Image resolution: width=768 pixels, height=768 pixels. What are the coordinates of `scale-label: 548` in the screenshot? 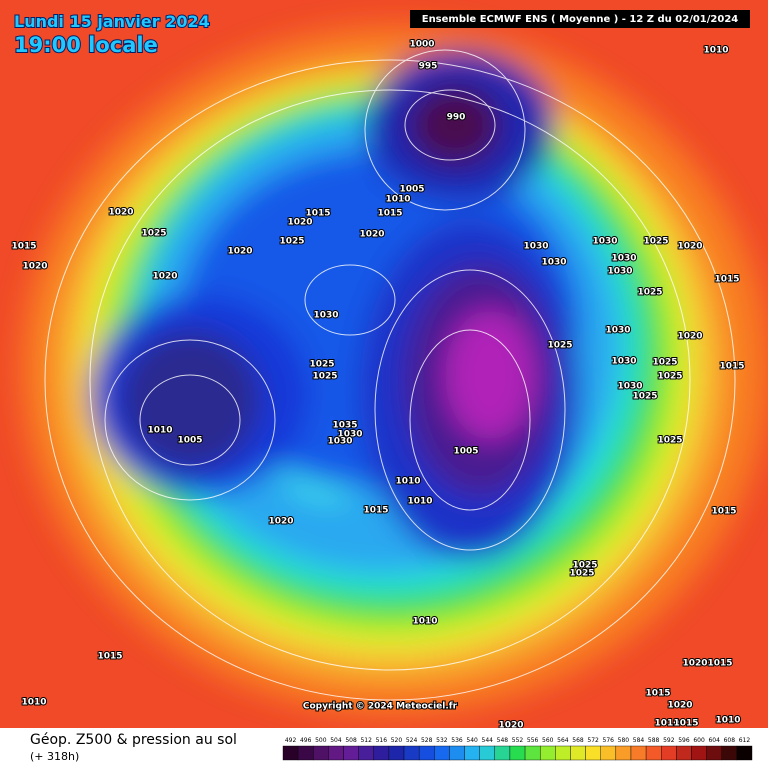 It's located at (503, 740).